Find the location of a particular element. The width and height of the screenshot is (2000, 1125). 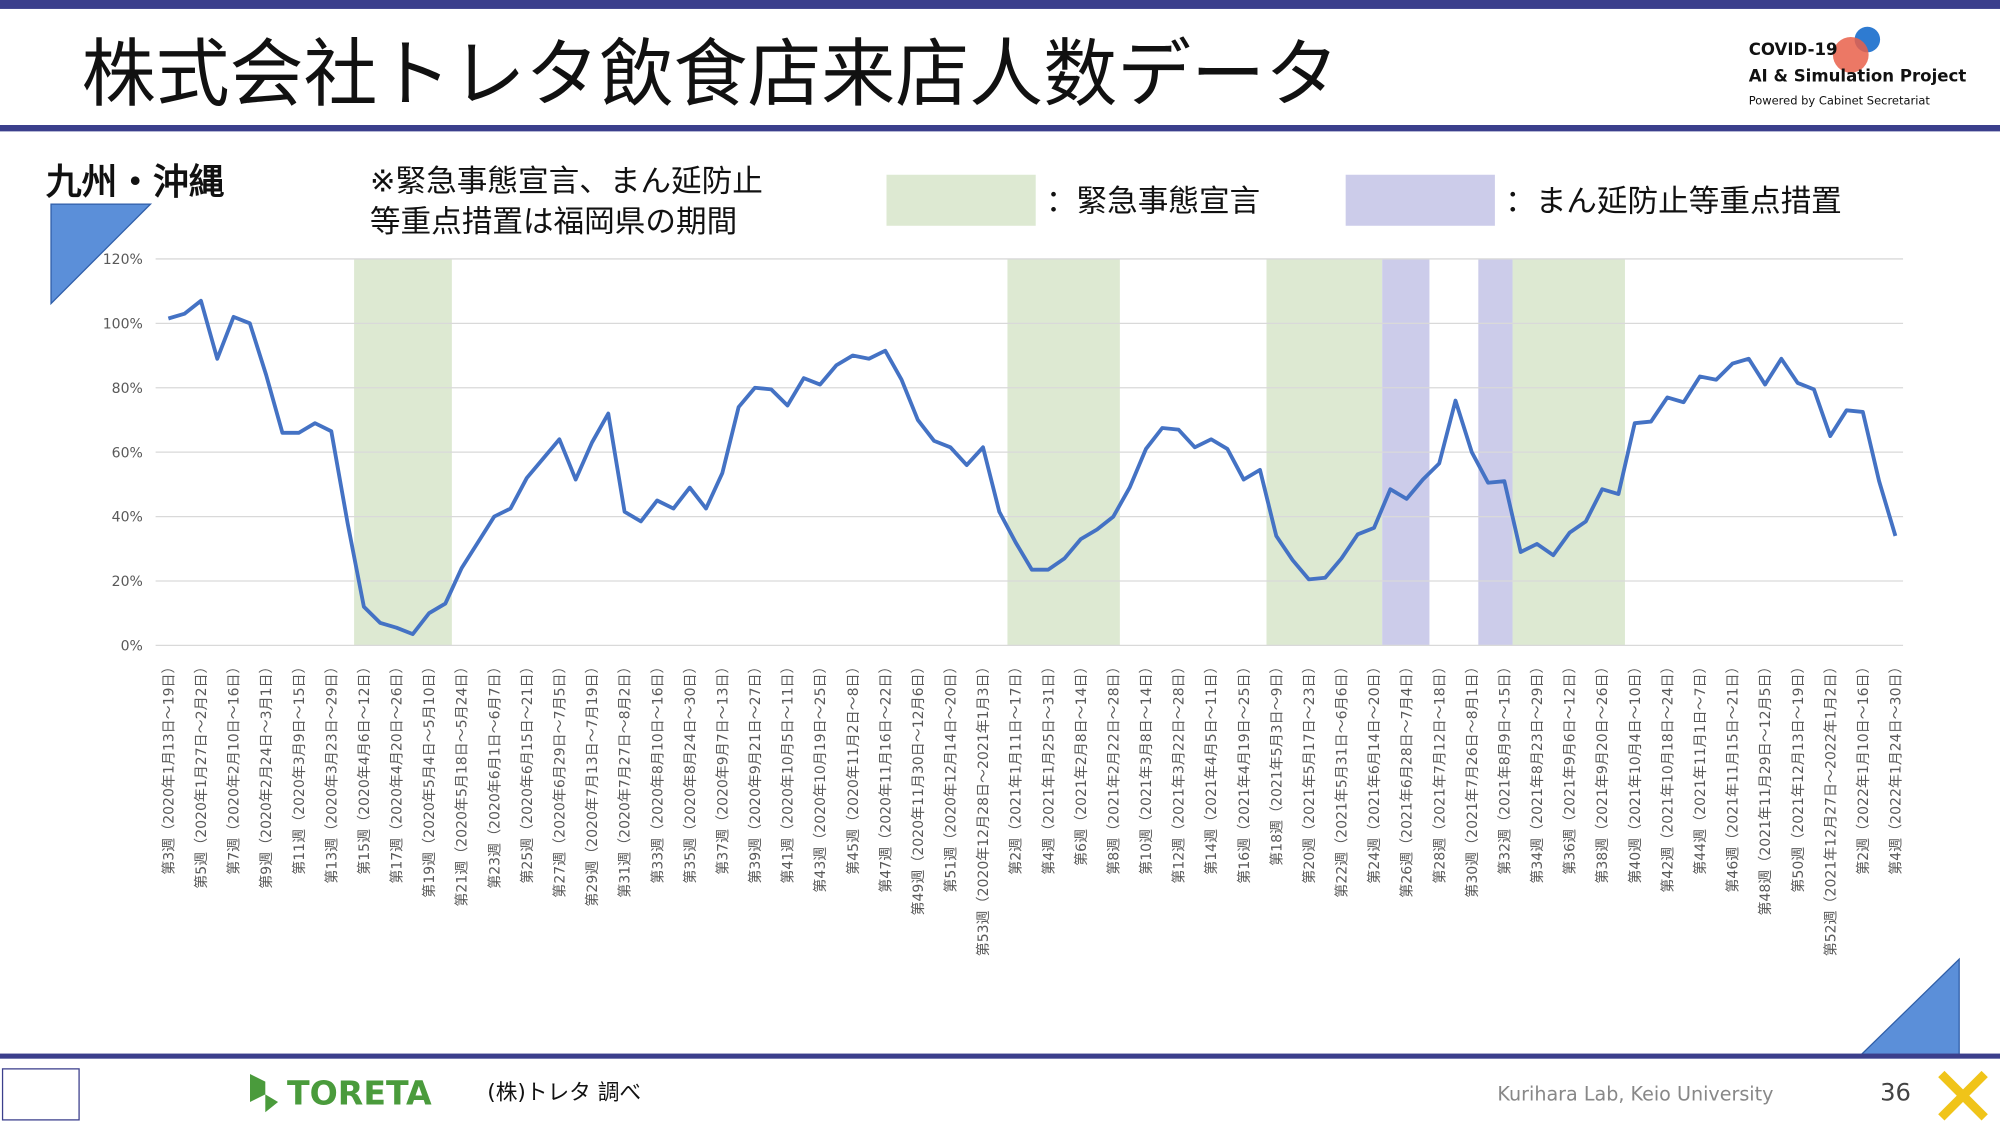

x-tick-label: 第49週（2020年11月30日～12月6日） is located at coordinates (918, 787).